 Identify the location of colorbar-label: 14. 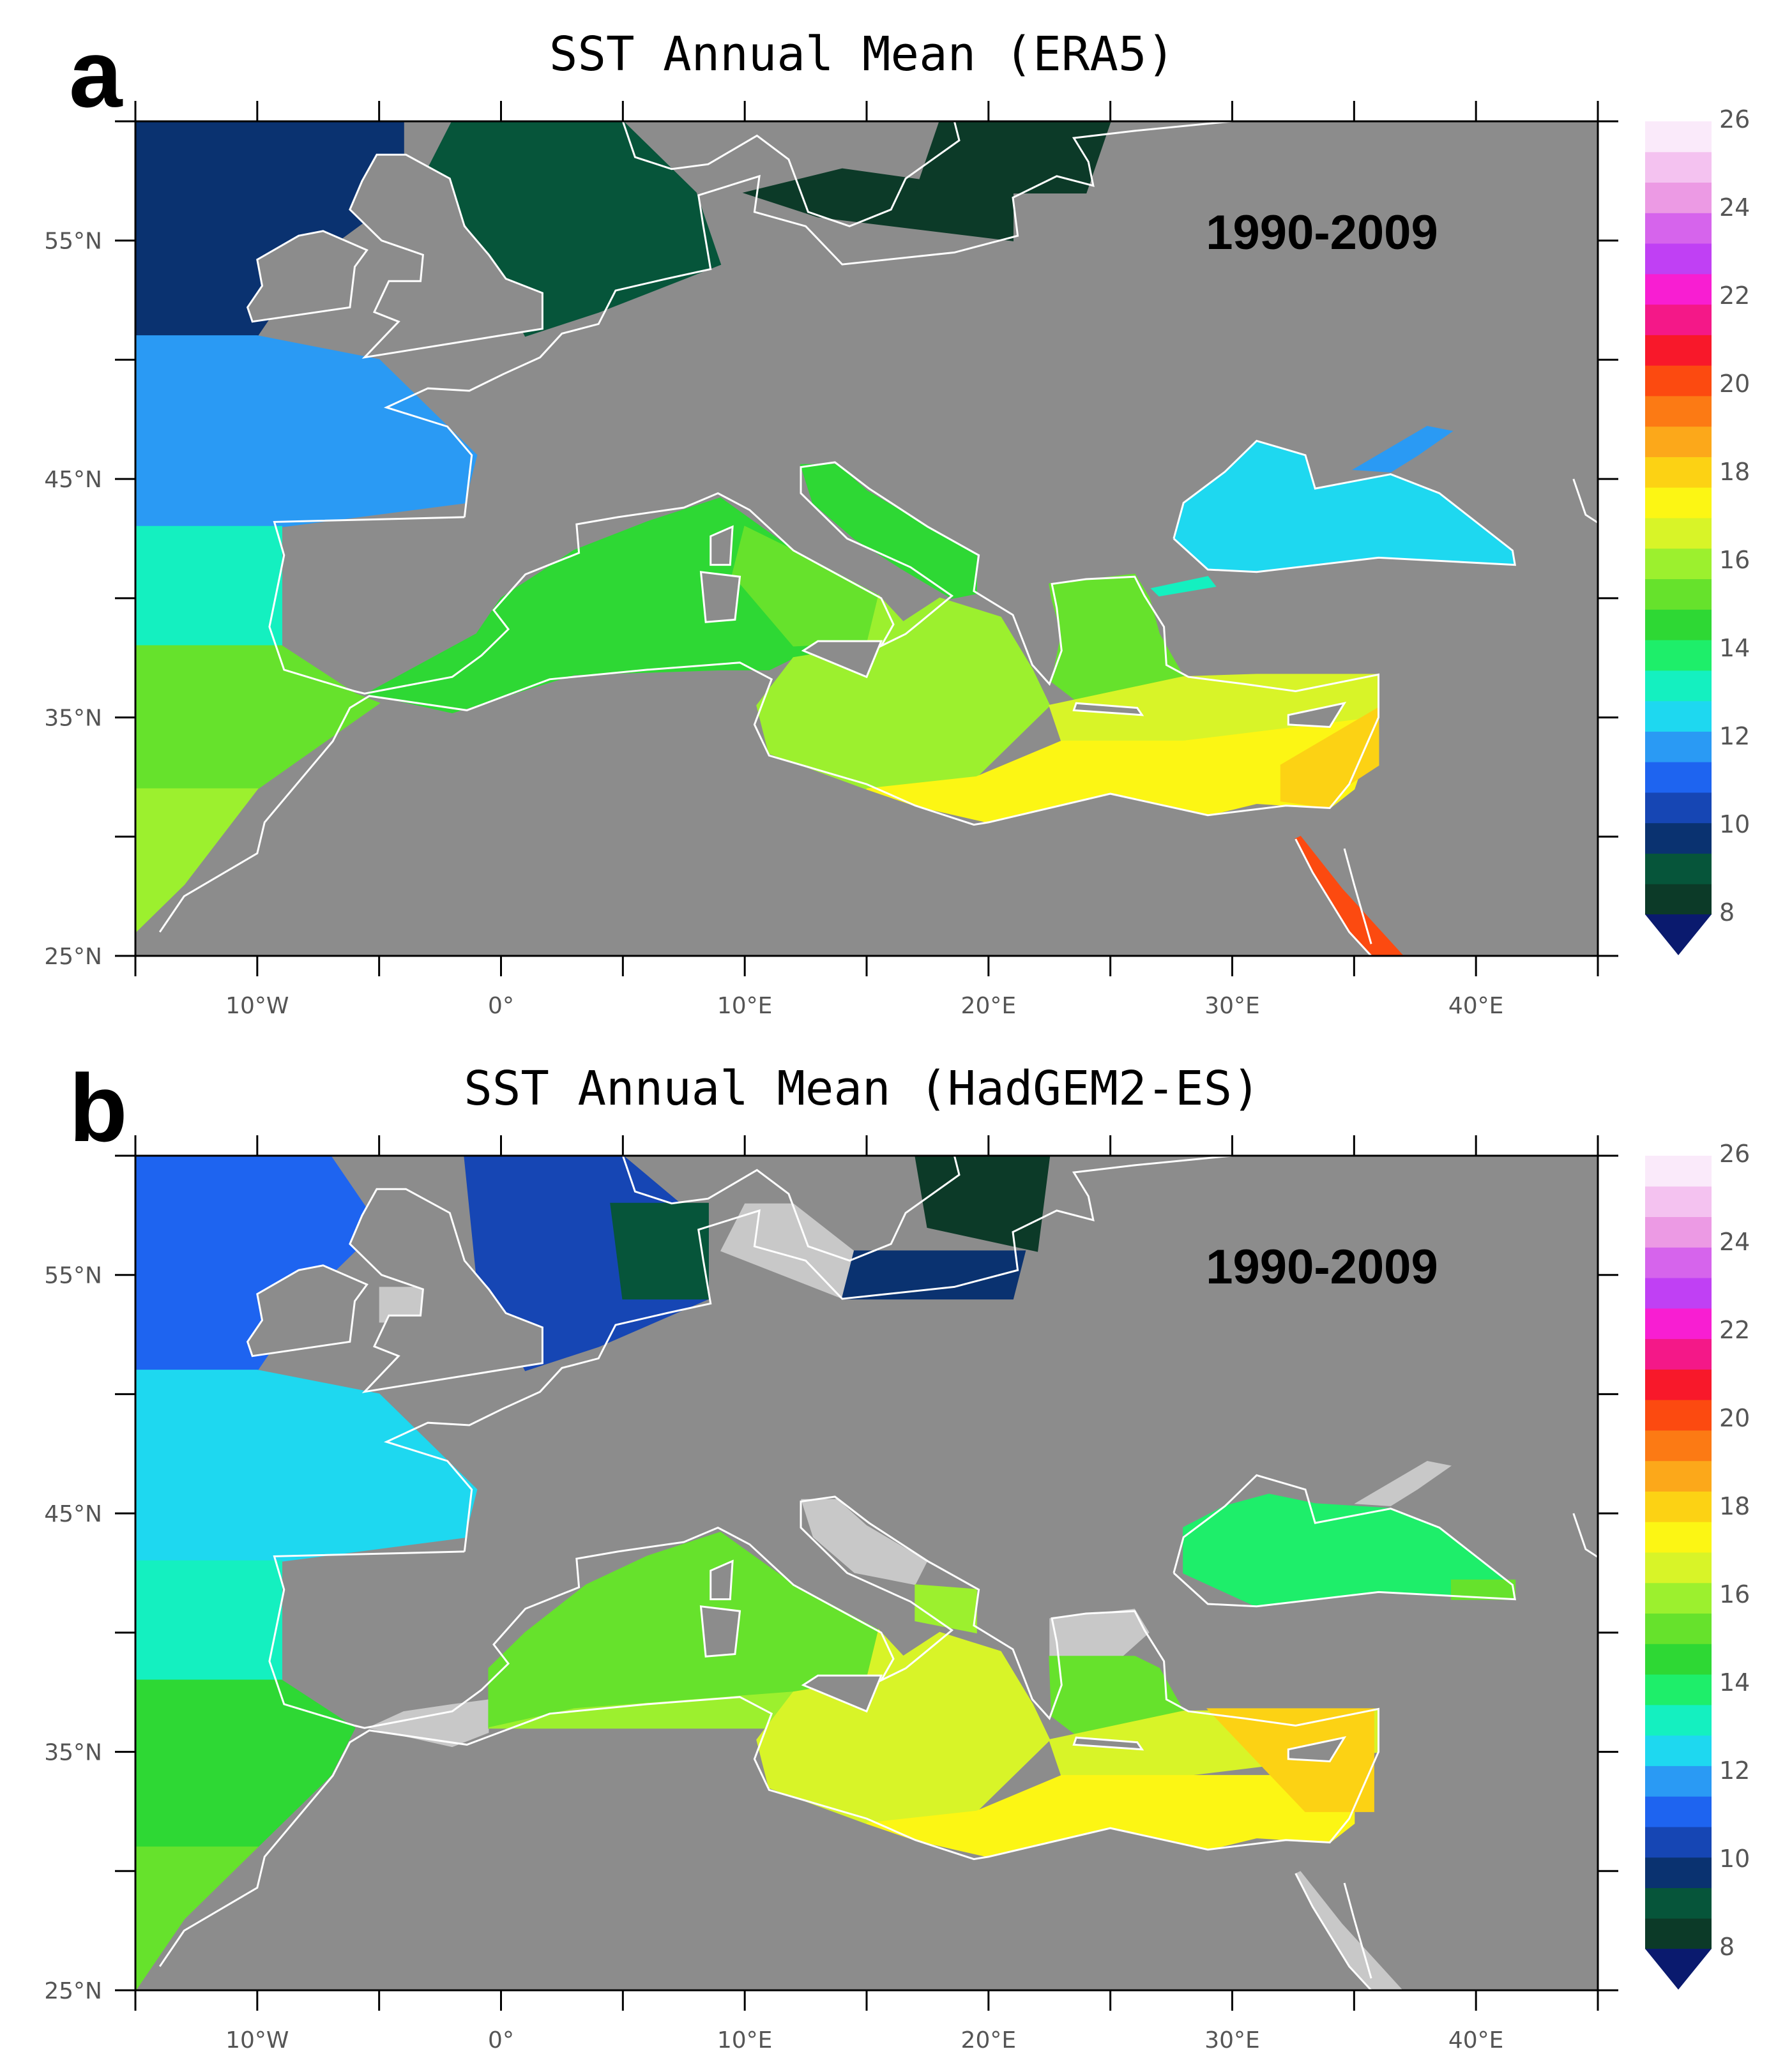
(1734, 1682).